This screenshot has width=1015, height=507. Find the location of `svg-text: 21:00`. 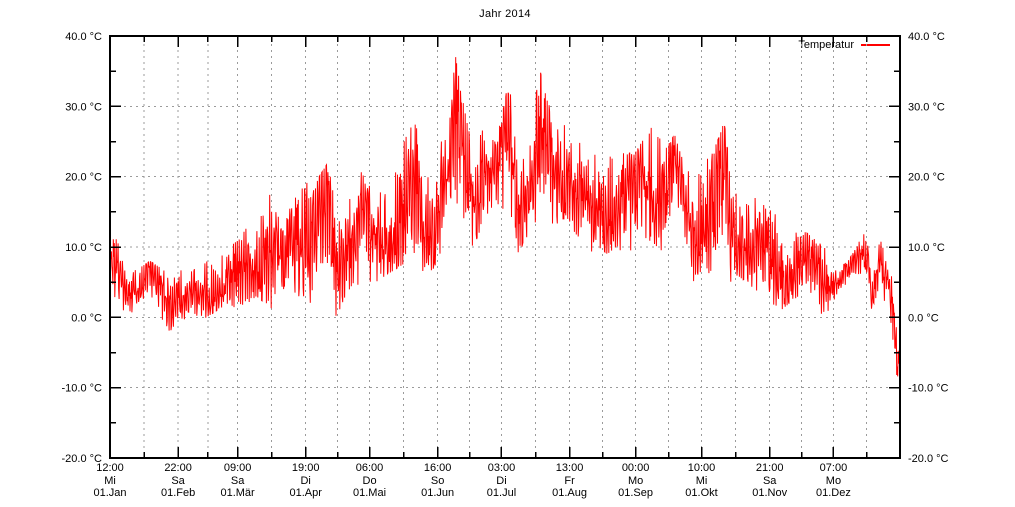

svg-text: 21:00 is located at coordinates (770, 468).